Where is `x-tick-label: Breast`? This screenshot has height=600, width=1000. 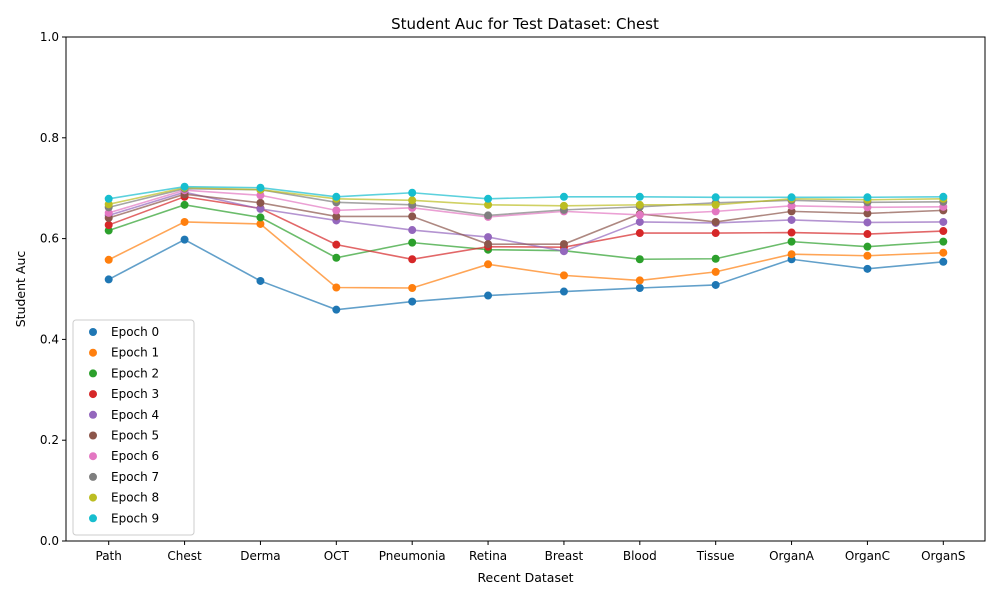 x-tick-label: Breast is located at coordinates (564, 556).